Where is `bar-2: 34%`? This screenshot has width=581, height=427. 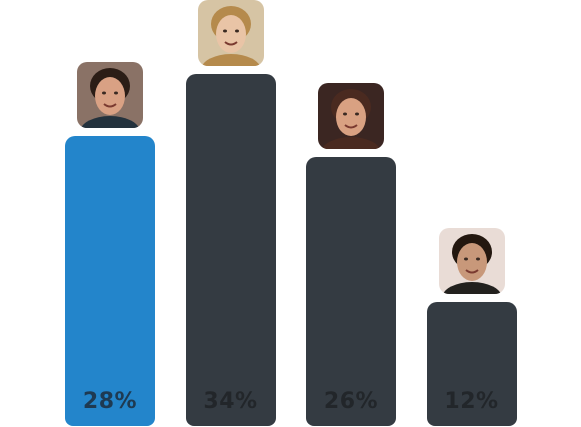 bar-2: 34% is located at coordinates (230, 250).